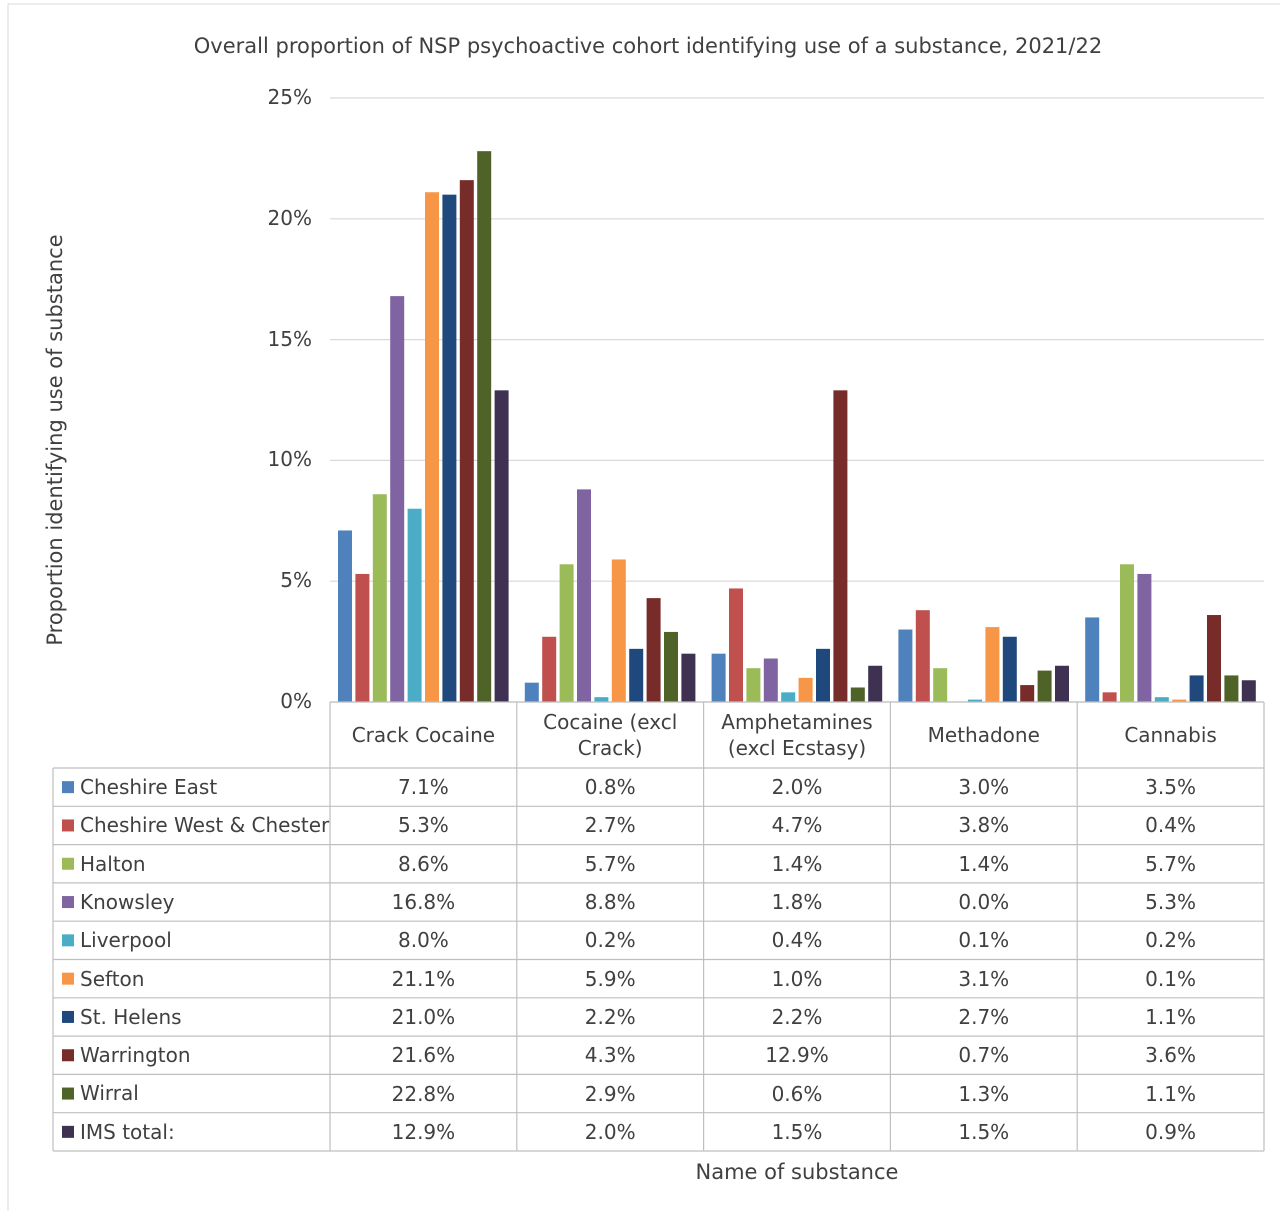  What do you see at coordinates (109, 1093) in the screenshot?
I see `legend-label: Wirral` at bounding box center [109, 1093].